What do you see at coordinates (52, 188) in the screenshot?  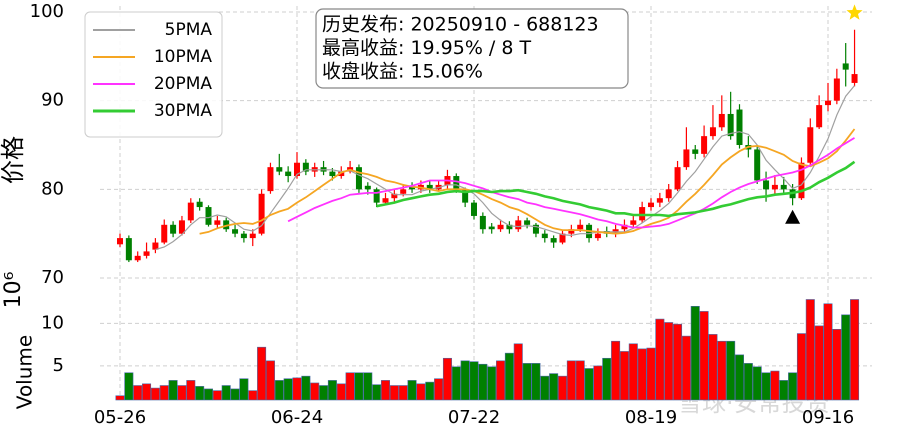 I see `y-tick-label: 80` at bounding box center [52, 188].